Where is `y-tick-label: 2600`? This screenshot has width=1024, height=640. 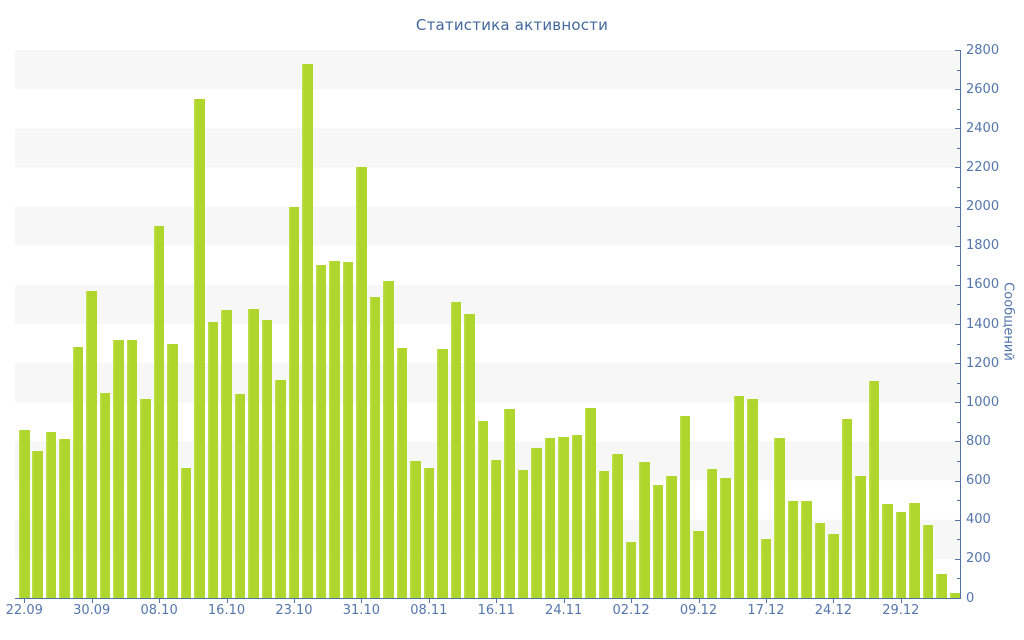 y-tick-label: 2600 is located at coordinates (983, 89).